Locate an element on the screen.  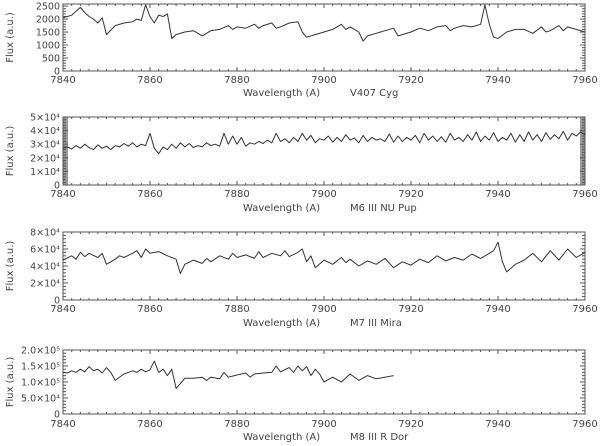
y-tick-label: 5.0×10⁴ is located at coordinates (40, 399).